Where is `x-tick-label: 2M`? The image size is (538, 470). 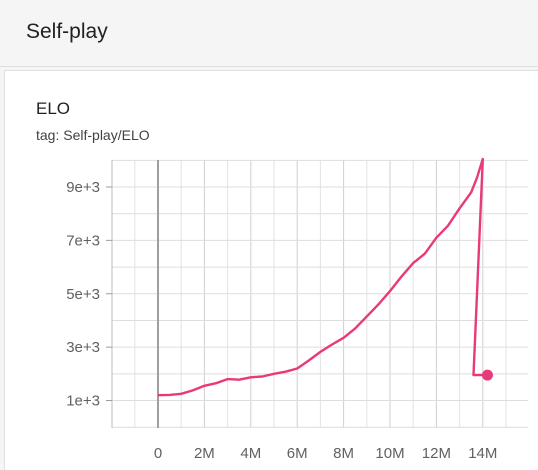
x-tick-label: 2M is located at coordinates (204, 453).